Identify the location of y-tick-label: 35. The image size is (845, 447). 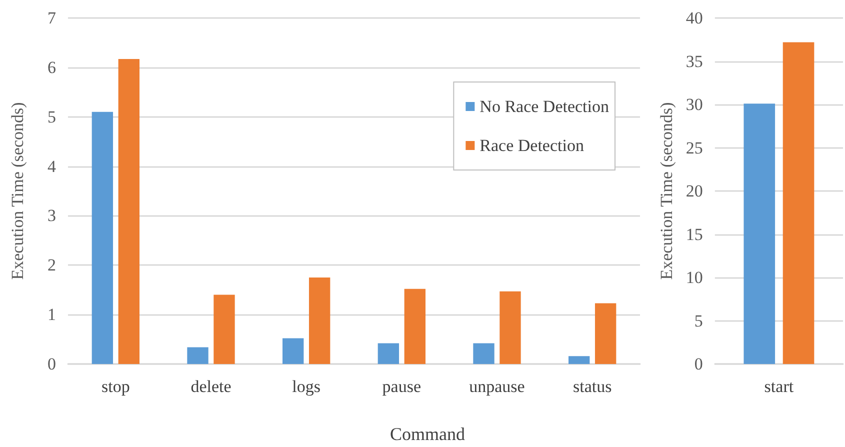
(694, 61).